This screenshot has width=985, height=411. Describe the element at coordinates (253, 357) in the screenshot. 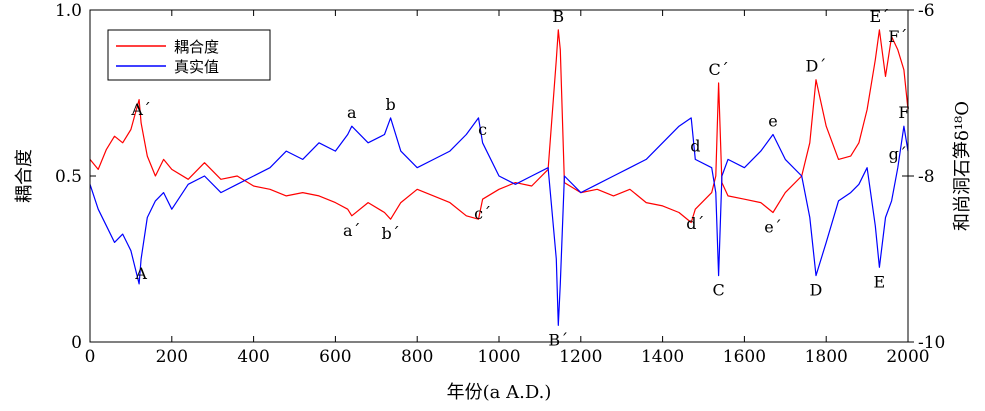

I see `x-tick-label: 400` at that location.